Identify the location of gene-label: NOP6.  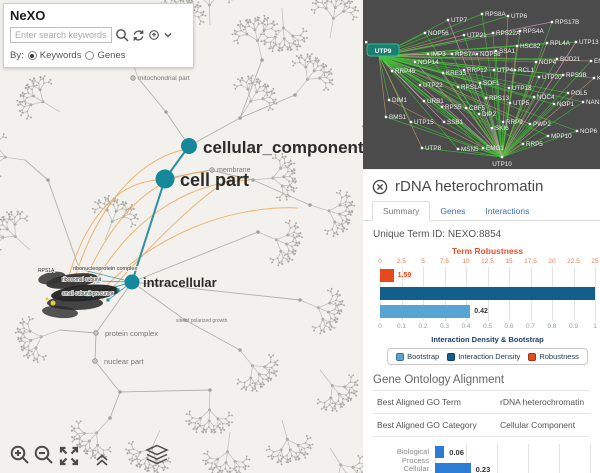
(589, 131).